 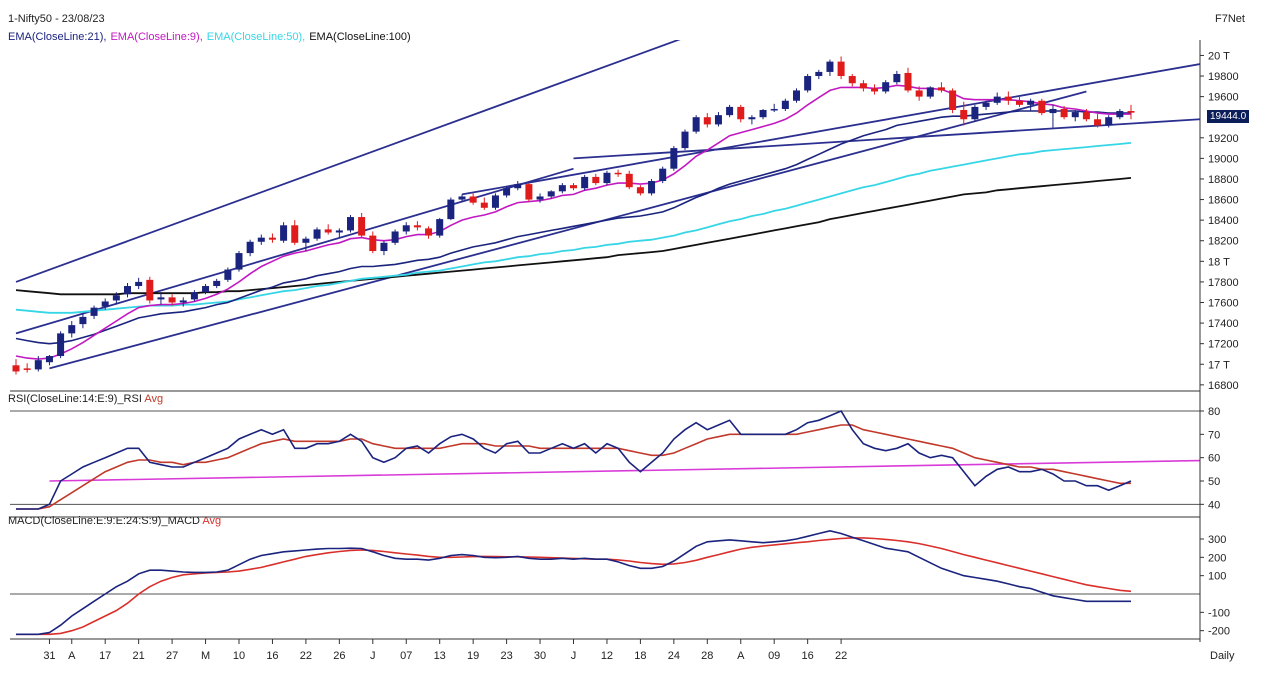 What do you see at coordinates (156, 37) in the screenshot?
I see `ema-legend-item: EMA(CloseLine:9),` at bounding box center [156, 37].